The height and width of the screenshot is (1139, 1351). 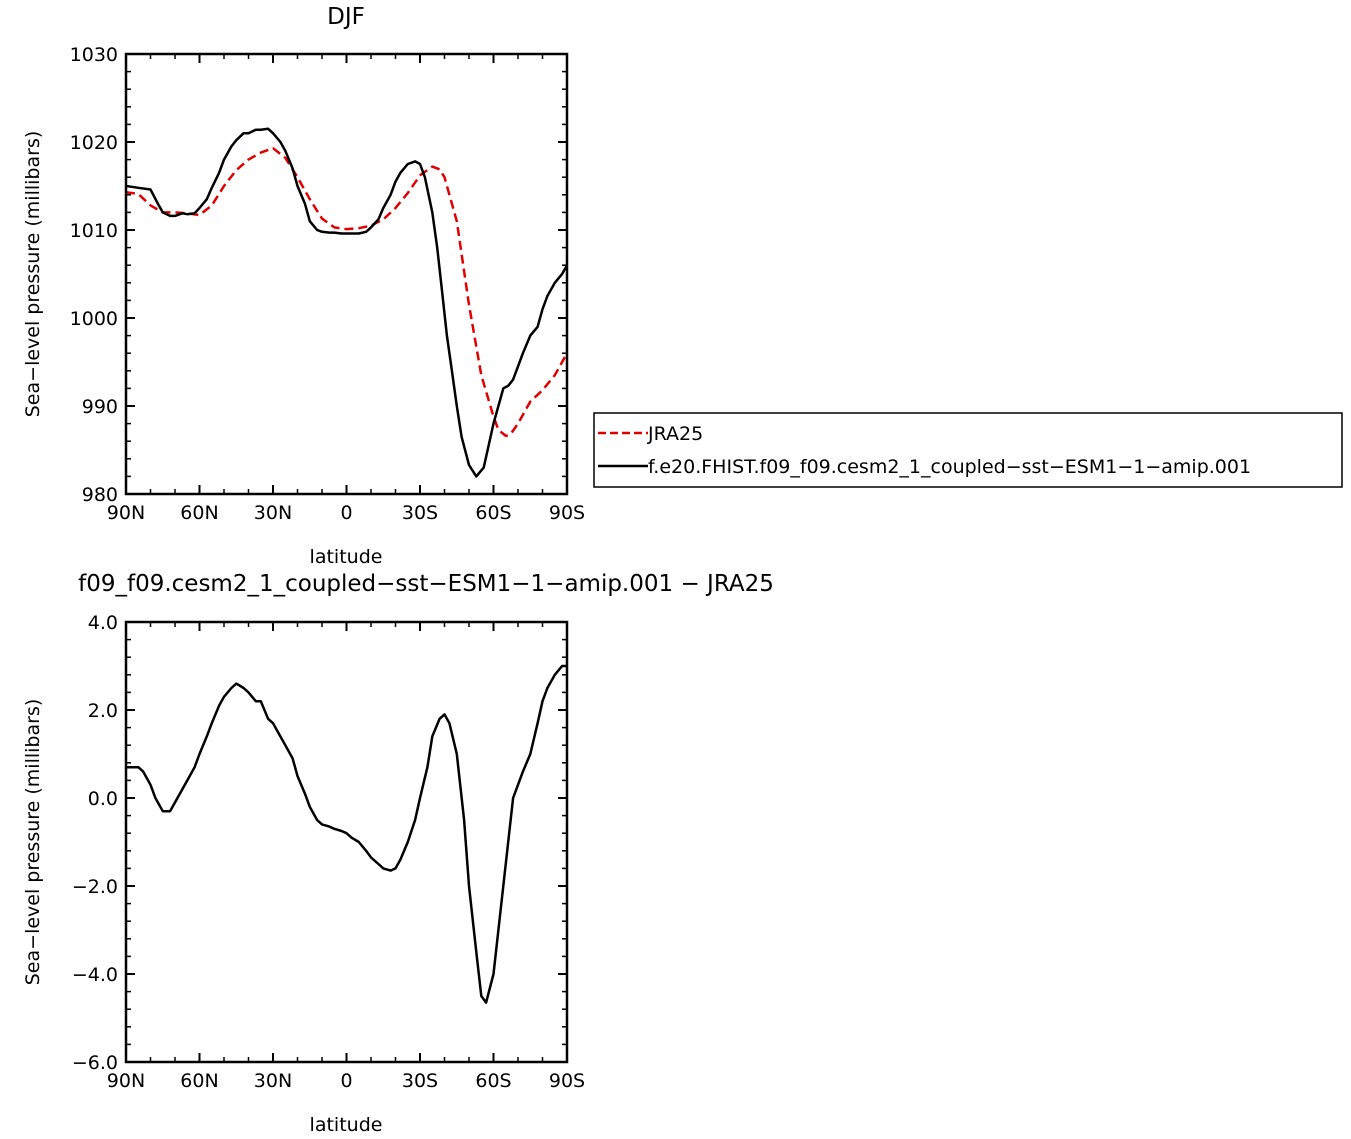 I want to click on panel-1-y-tick-labels: 980 990 1000 1010 1020 1030, so click(x=94, y=275).